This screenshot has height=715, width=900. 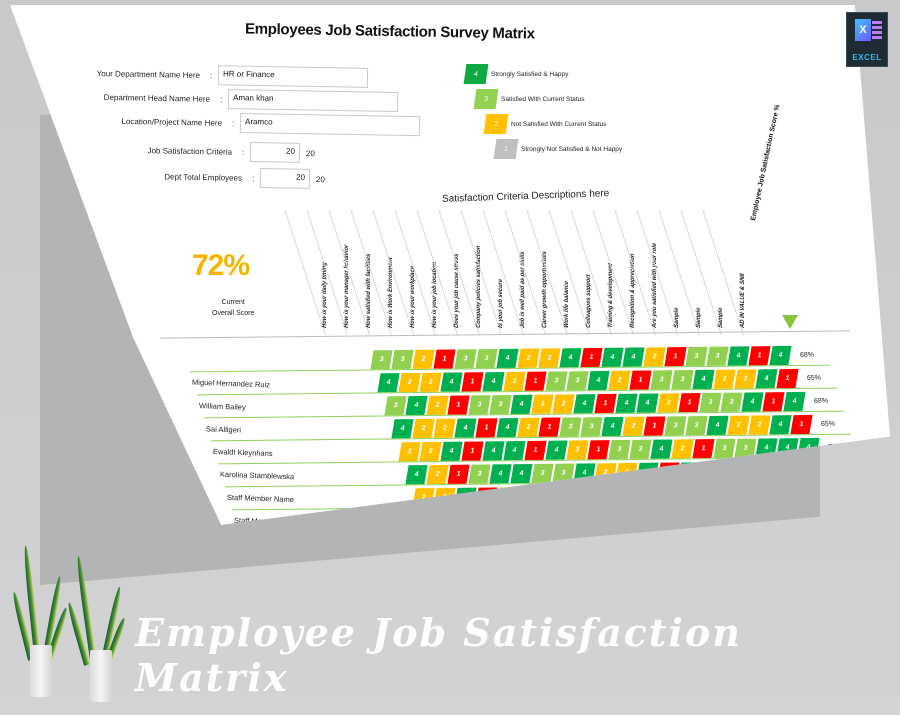 I want to click on form-input: Aramco, so click(x=330, y=124).